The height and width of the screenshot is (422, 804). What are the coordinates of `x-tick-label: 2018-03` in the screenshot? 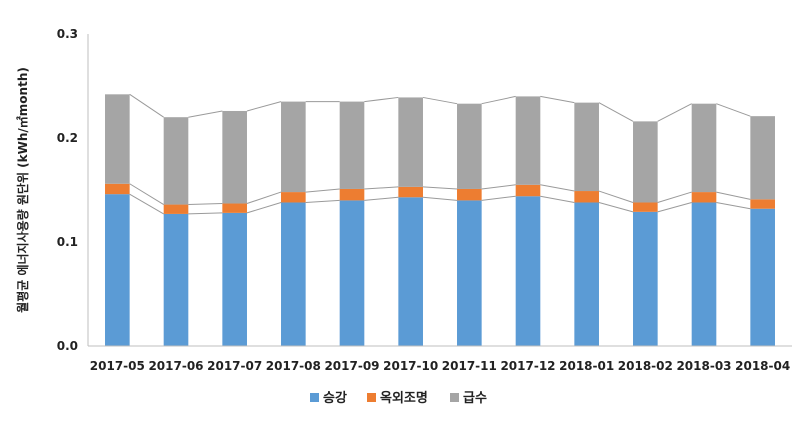 It's located at (703, 366).